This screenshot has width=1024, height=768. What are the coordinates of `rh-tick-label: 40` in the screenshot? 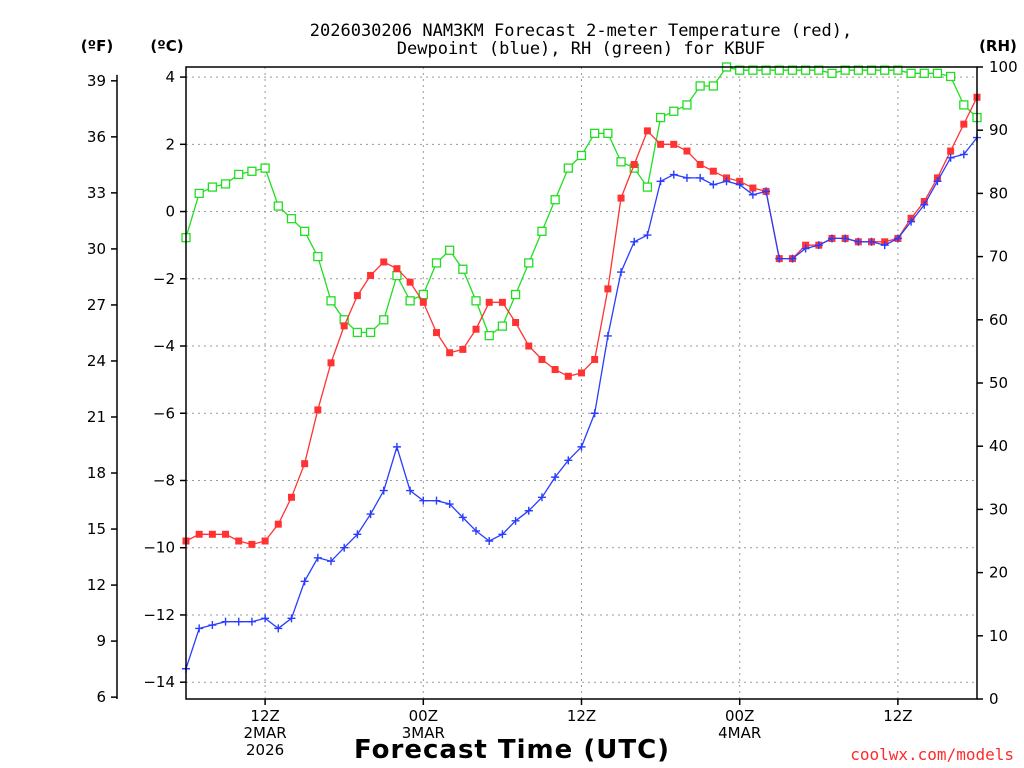 It's located at (998, 446).